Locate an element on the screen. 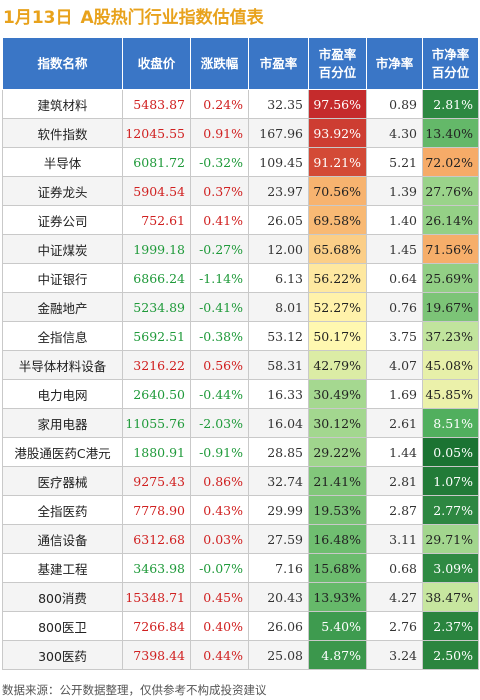  close-price-cell: 5483.87 is located at coordinates (156, 104).